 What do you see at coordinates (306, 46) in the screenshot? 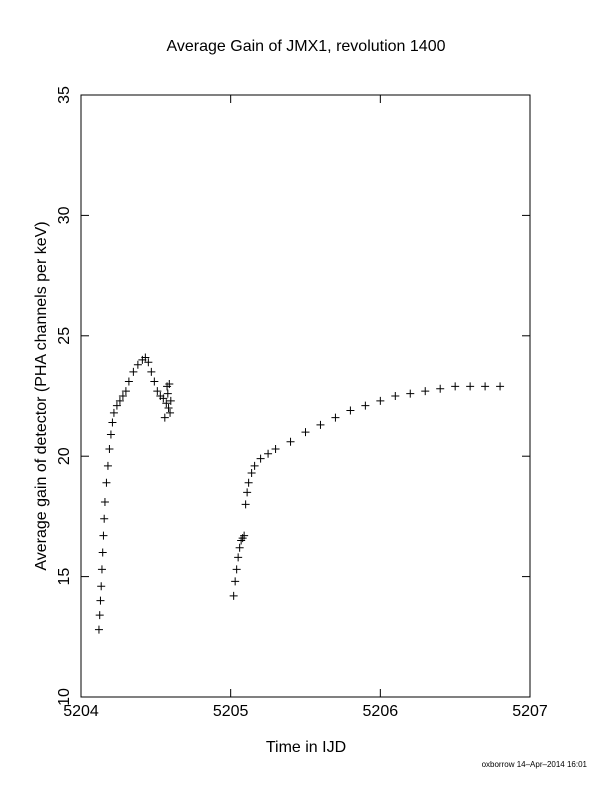
I see `chart-title: Average Gain of JMX1, revolution 1400` at bounding box center [306, 46].